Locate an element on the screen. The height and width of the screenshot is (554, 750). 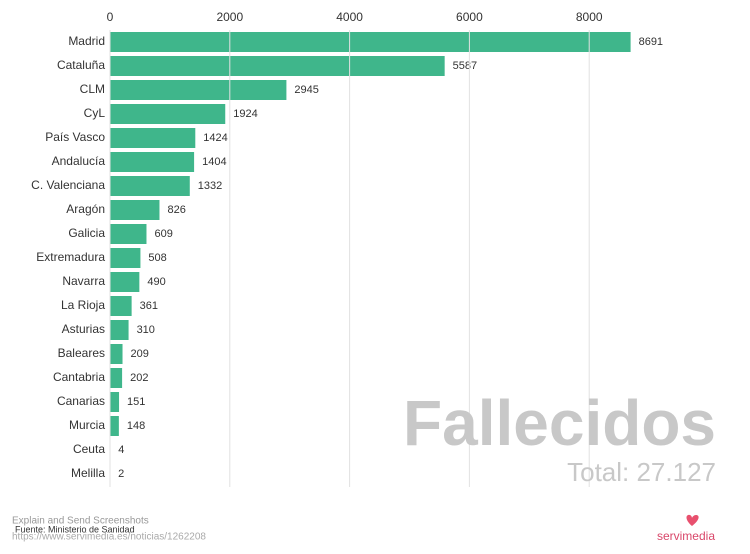
x-tick-label: 2000 is located at coordinates (229, 17).